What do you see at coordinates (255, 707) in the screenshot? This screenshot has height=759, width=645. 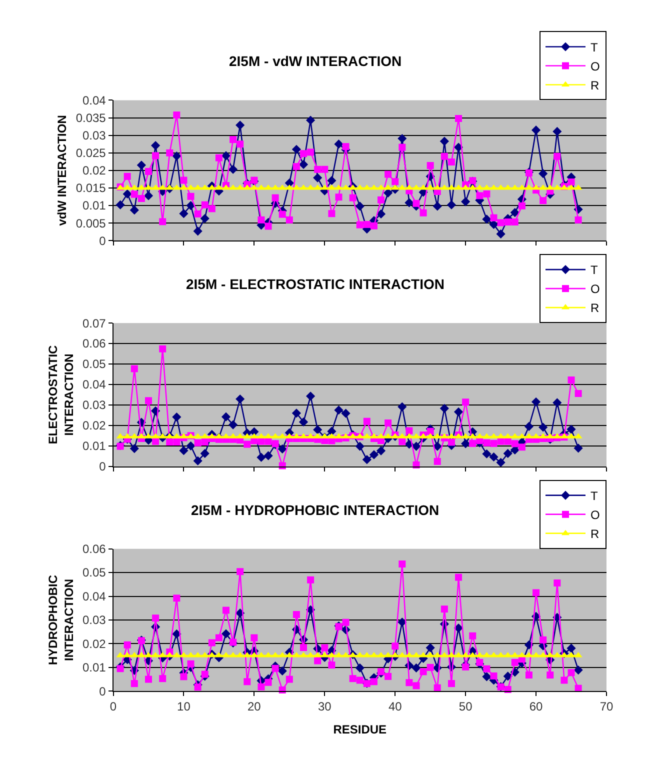 I see `x-tick-label: 20` at bounding box center [255, 707].